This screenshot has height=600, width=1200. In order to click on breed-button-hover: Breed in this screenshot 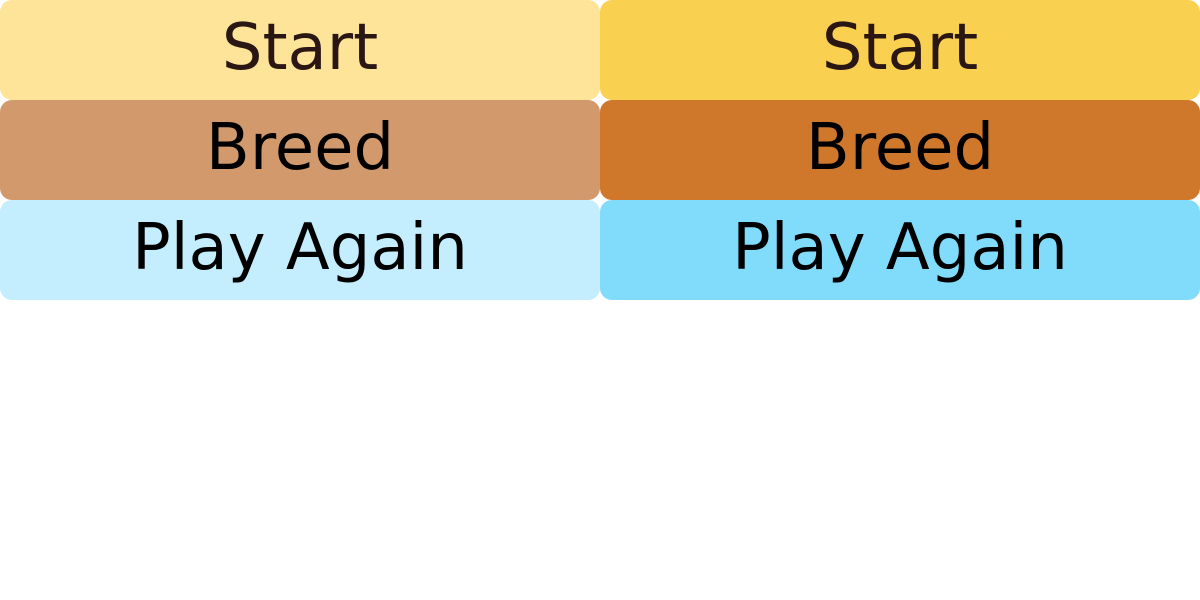, I will do `click(900, 150)`.